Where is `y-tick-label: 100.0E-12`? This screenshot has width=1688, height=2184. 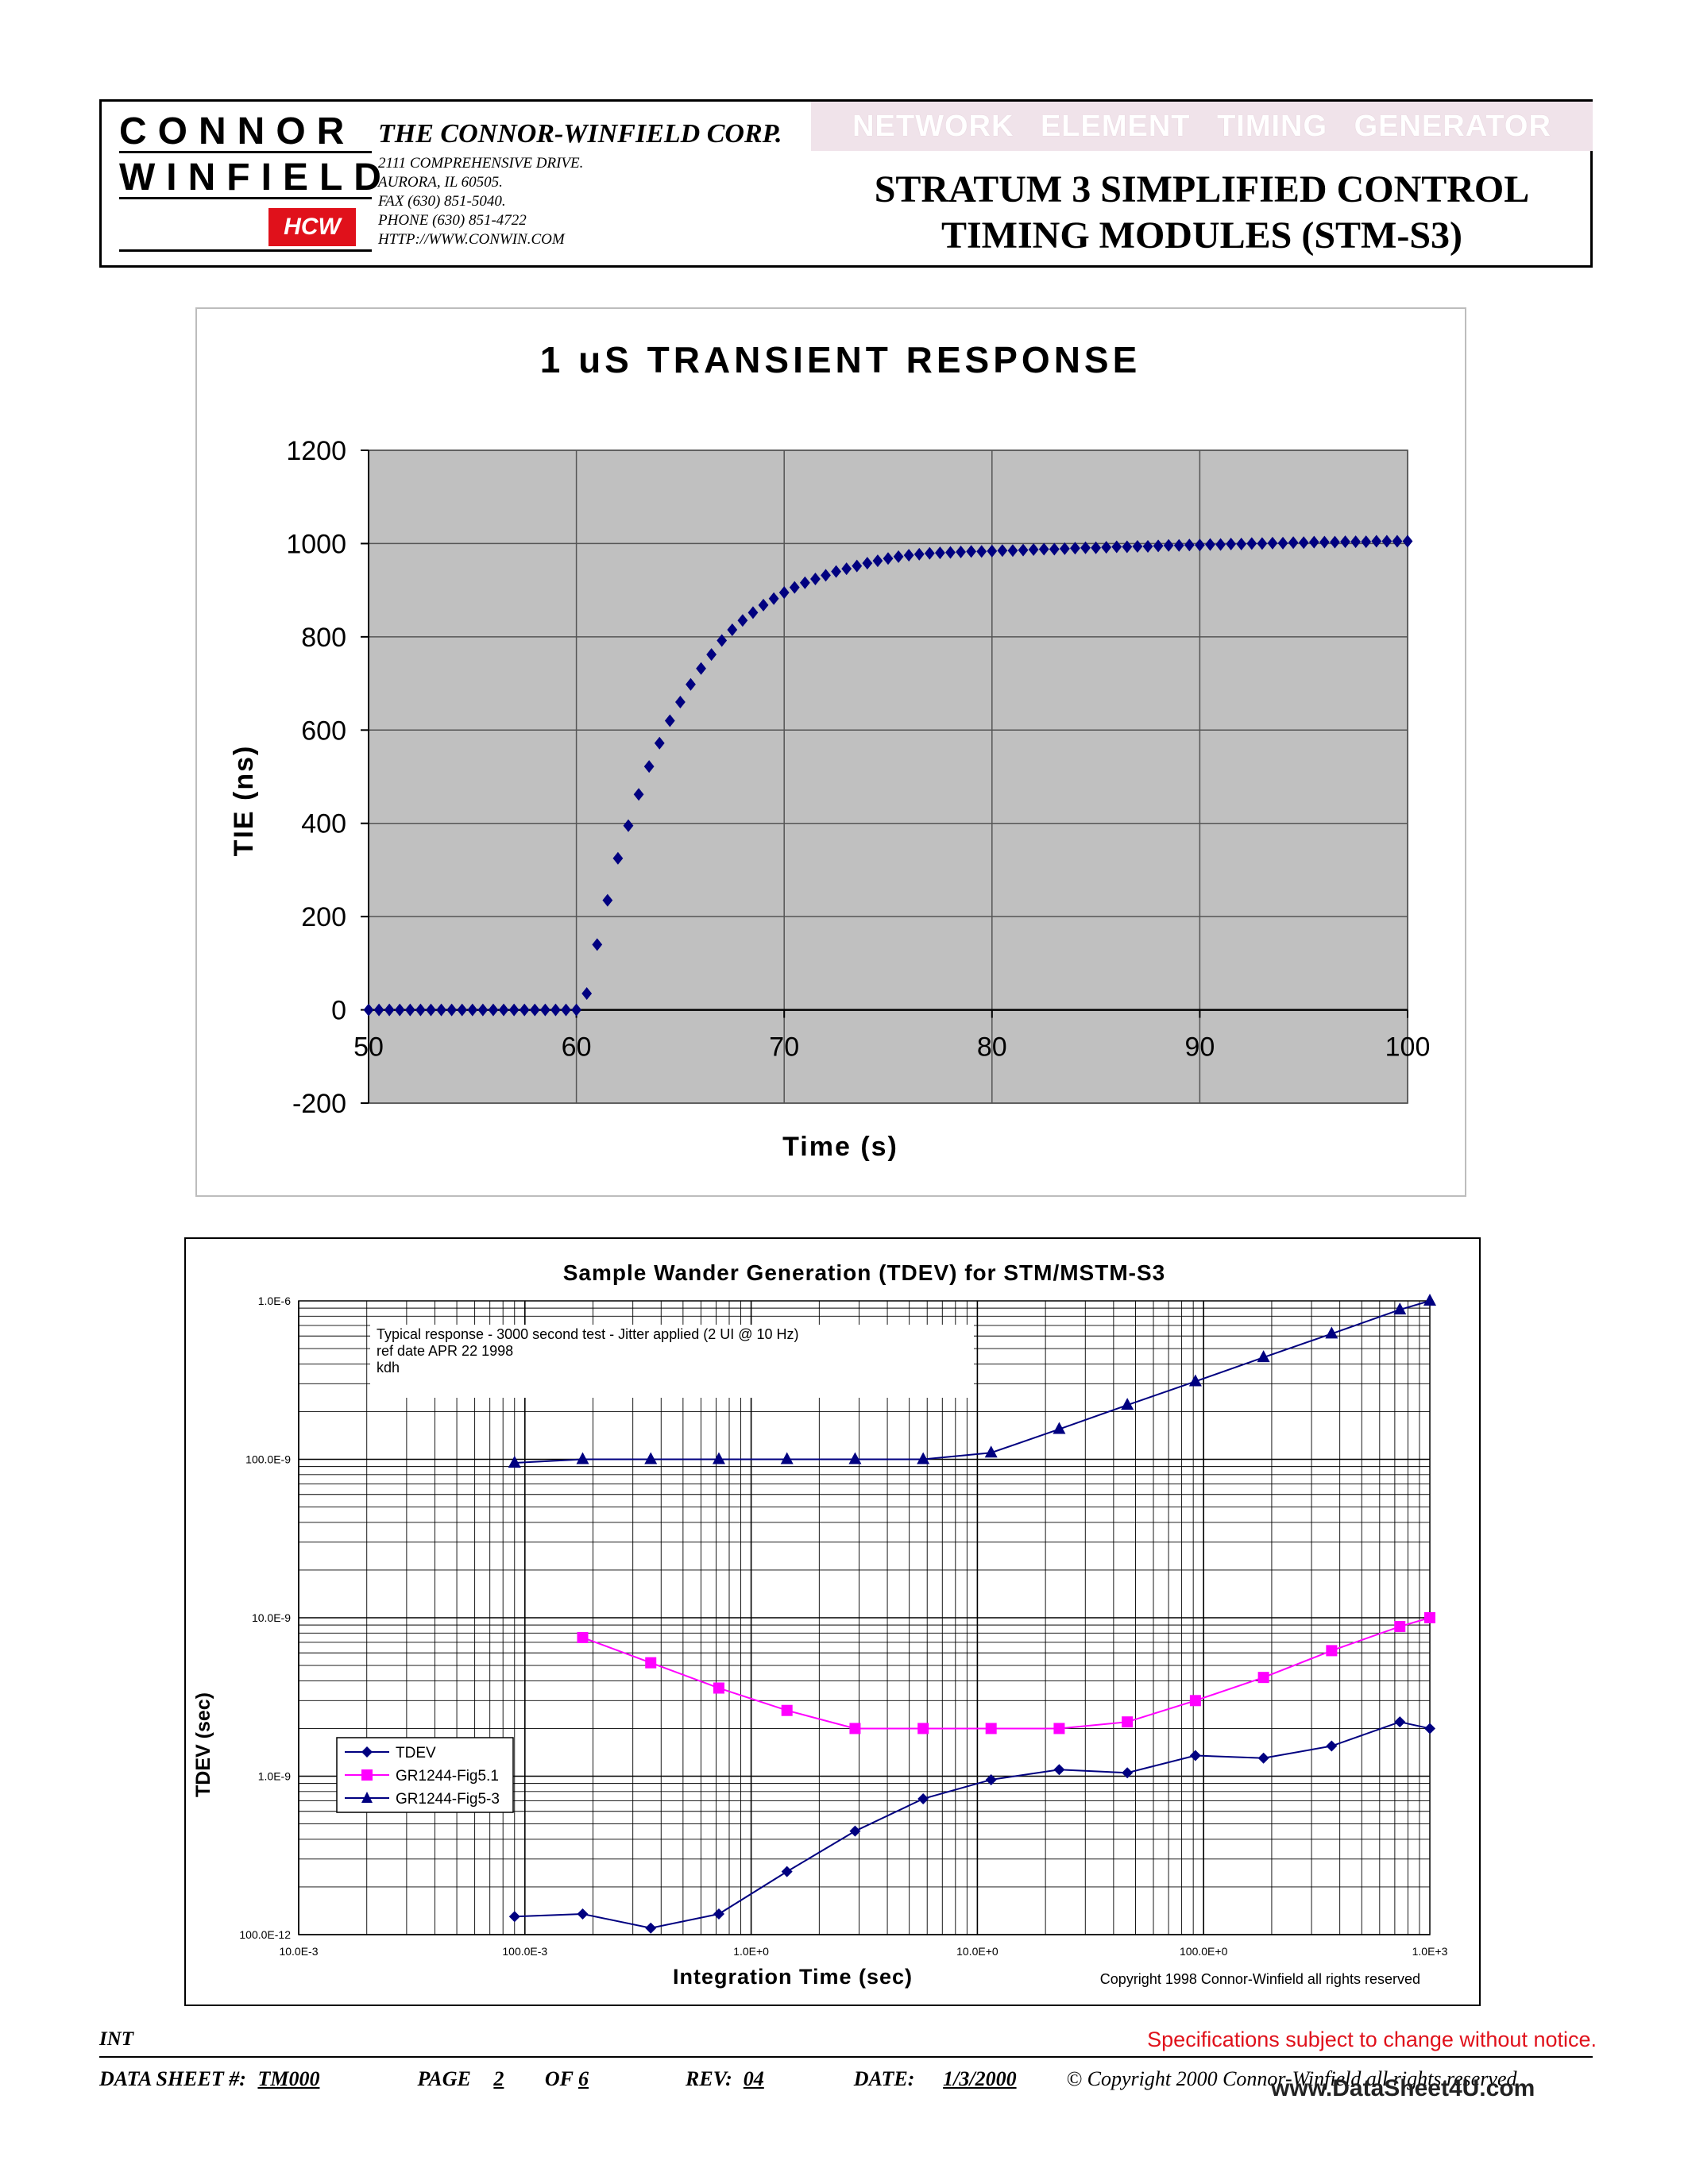 y-tick-label: 100.0E-12 is located at coordinates (265, 1934).